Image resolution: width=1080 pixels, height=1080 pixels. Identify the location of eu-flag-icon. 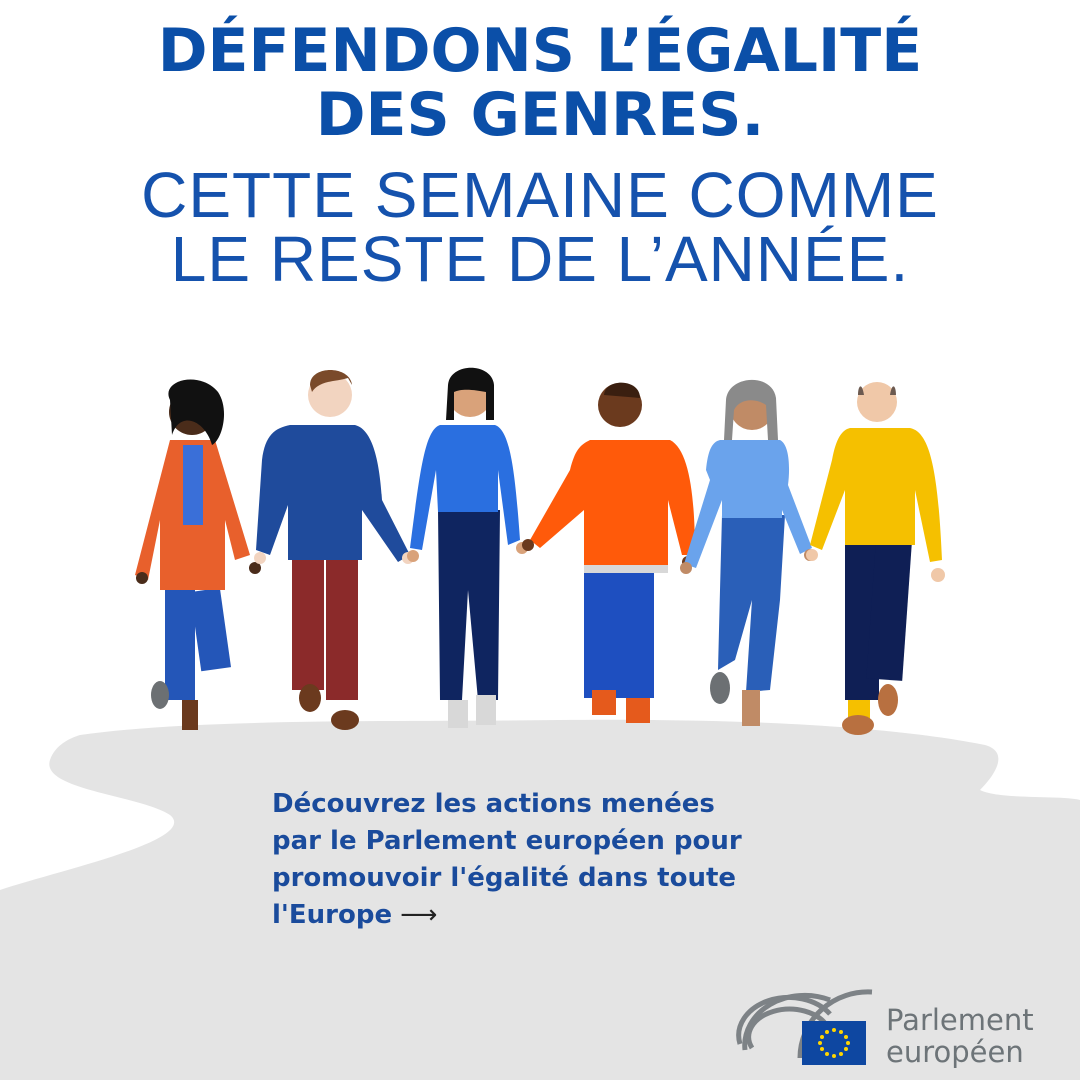
(834, 1043).